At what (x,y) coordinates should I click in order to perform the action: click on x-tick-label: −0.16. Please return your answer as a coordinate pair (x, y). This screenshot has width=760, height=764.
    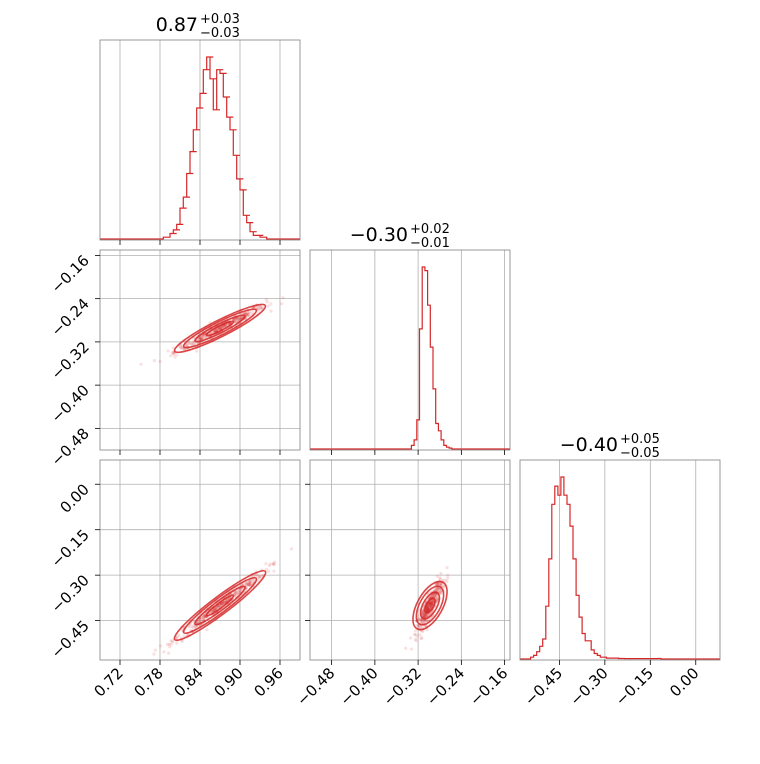
    Looking at the image, I should click on (488, 686).